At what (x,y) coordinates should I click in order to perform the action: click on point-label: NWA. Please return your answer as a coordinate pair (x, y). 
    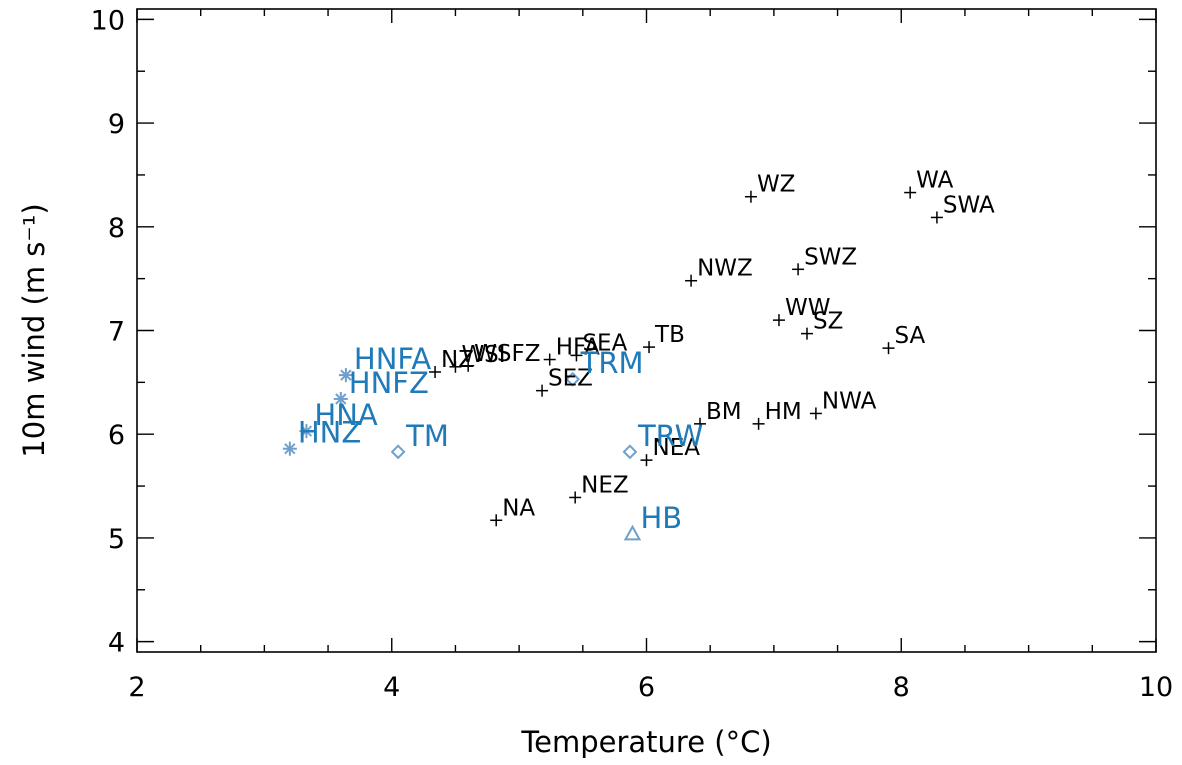
    Looking at the image, I should click on (849, 401).